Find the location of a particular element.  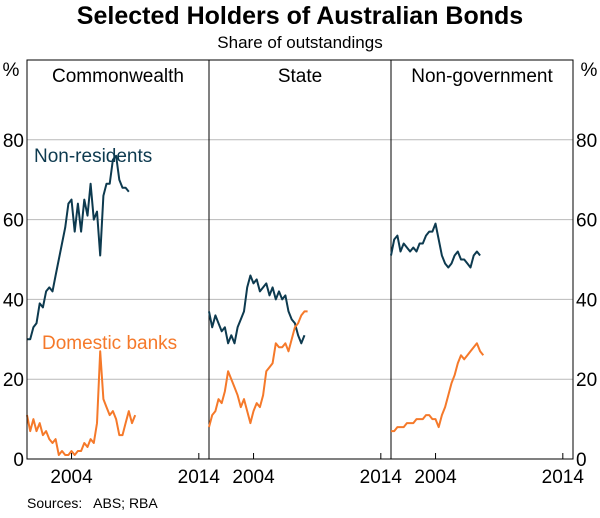

y-tick-left: 0 is located at coordinates (18, 460).